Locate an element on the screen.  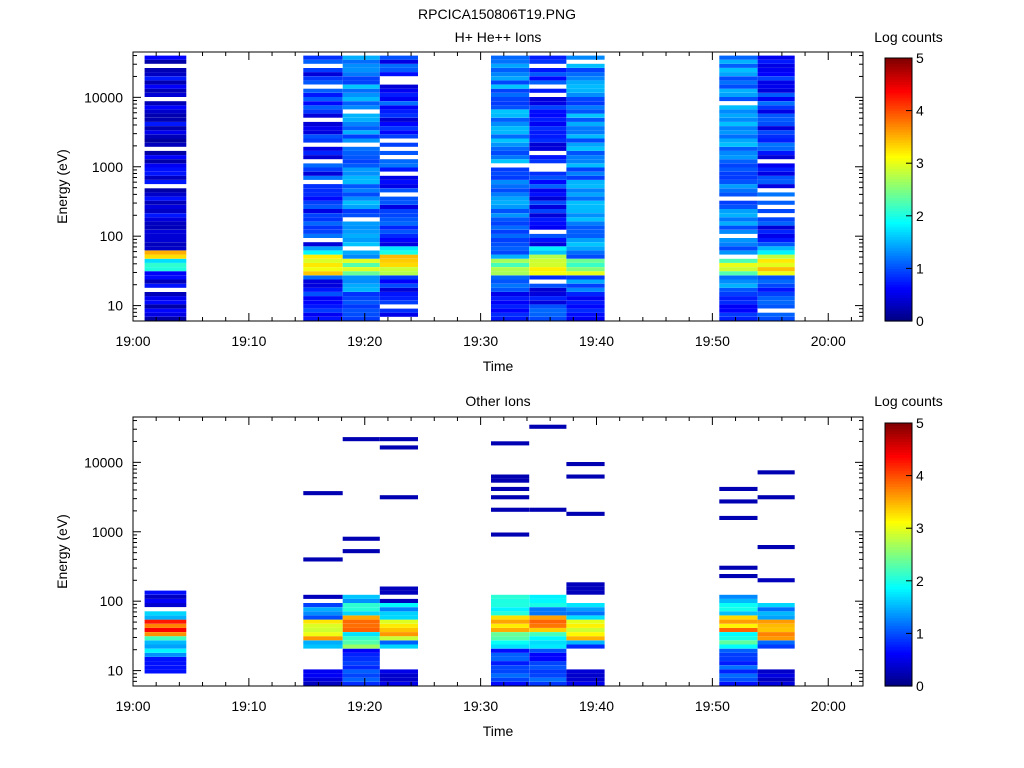
x-tick-label: 19:00 is located at coordinates (132, 706).